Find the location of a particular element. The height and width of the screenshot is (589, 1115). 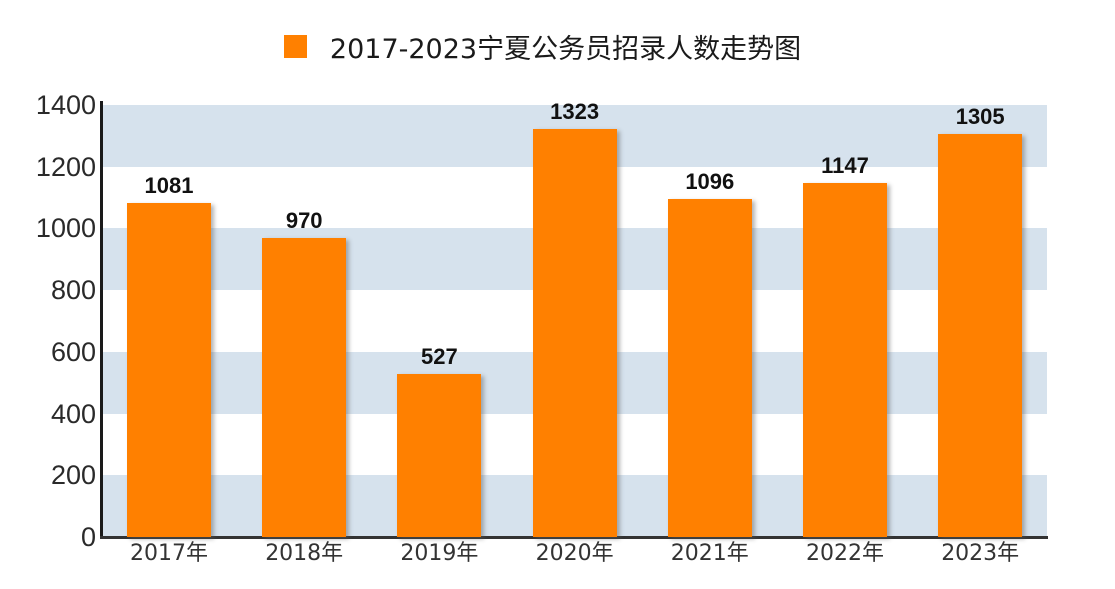

bar-value-label: 1081 is located at coordinates (169, 186).